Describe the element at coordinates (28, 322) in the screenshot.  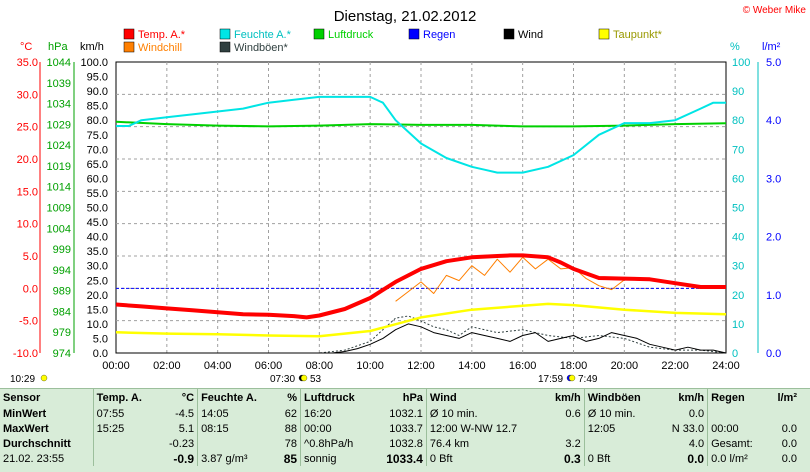
I see `temp-tick-label: -5.0` at that location.